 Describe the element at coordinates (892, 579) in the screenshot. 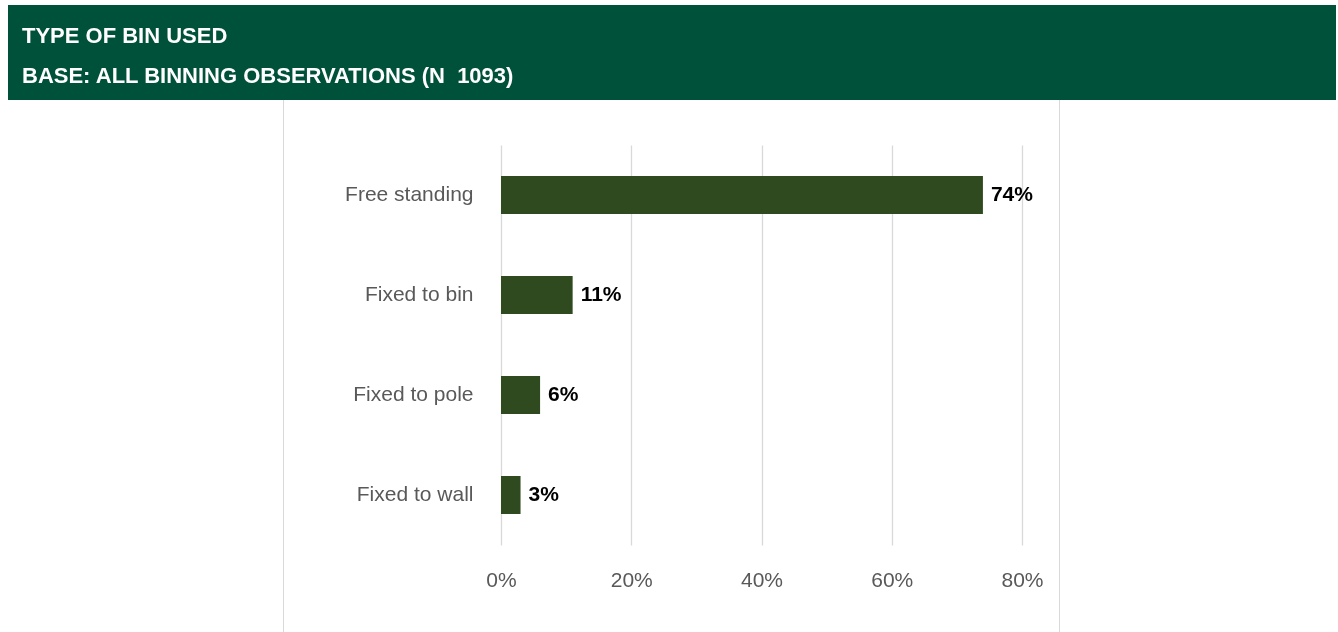

I see `x-tick-label: 60%` at that location.